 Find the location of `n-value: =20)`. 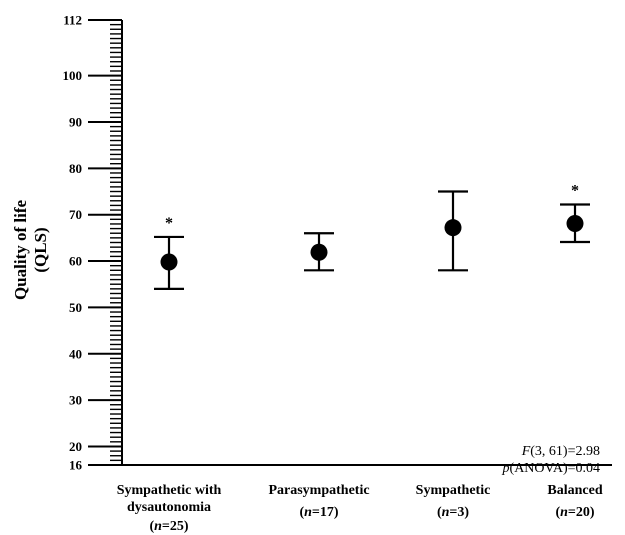

n-value: =20) is located at coordinates (581, 512).